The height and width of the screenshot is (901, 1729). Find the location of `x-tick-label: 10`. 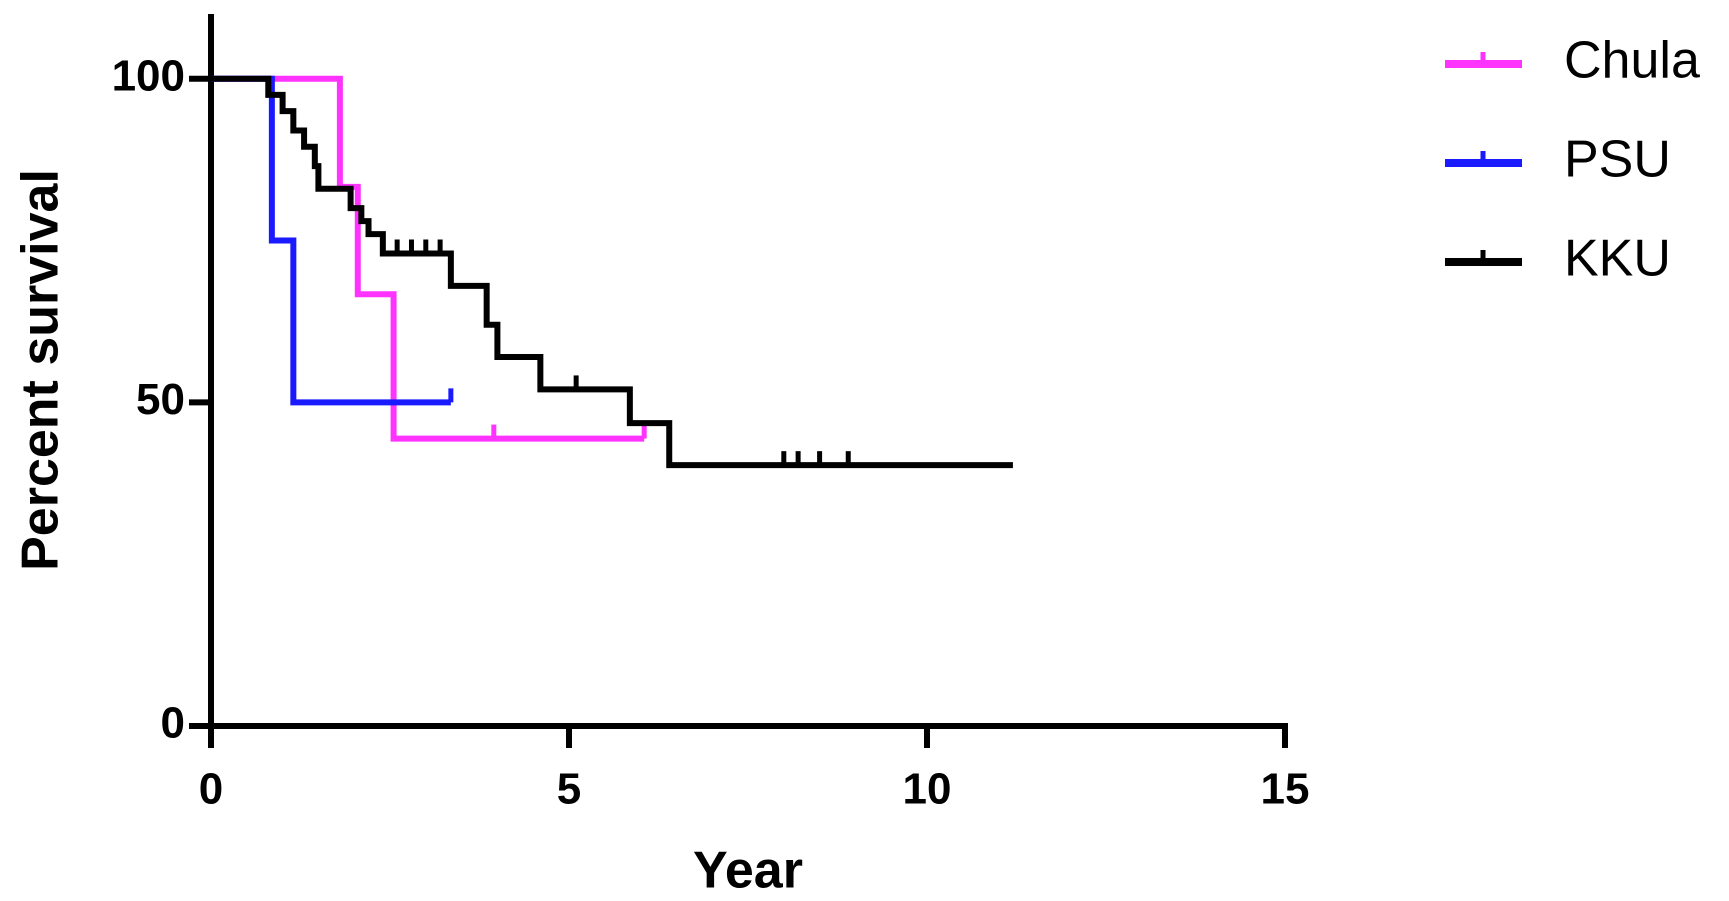

x-tick-label: 10 is located at coordinates (927, 789).